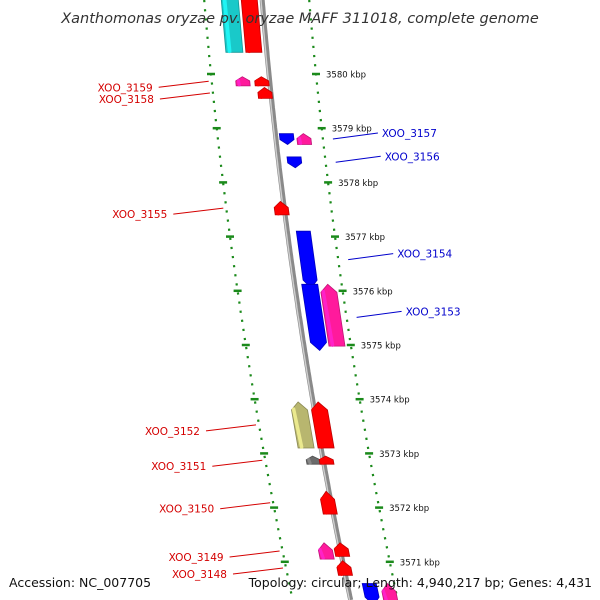 This screenshot has height=600, width=600. Describe the element at coordinates (390, 401) in the screenshot. I see `scale-tick-label: 3574 kbp` at that location.